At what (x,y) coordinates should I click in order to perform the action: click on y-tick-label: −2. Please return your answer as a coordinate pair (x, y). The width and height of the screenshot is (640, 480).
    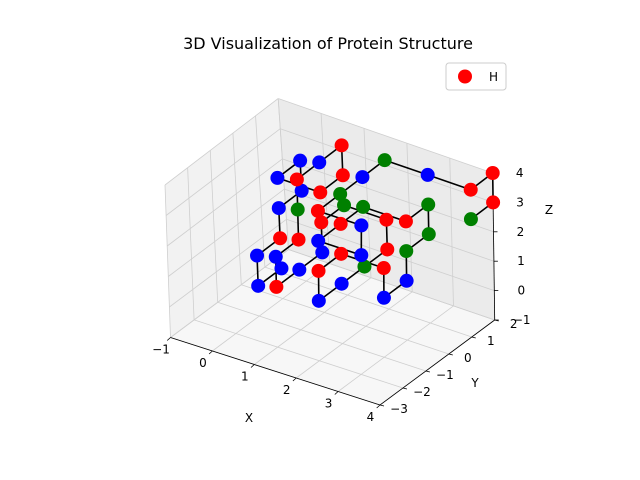
    Looking at the image, I should click on (422, 392).